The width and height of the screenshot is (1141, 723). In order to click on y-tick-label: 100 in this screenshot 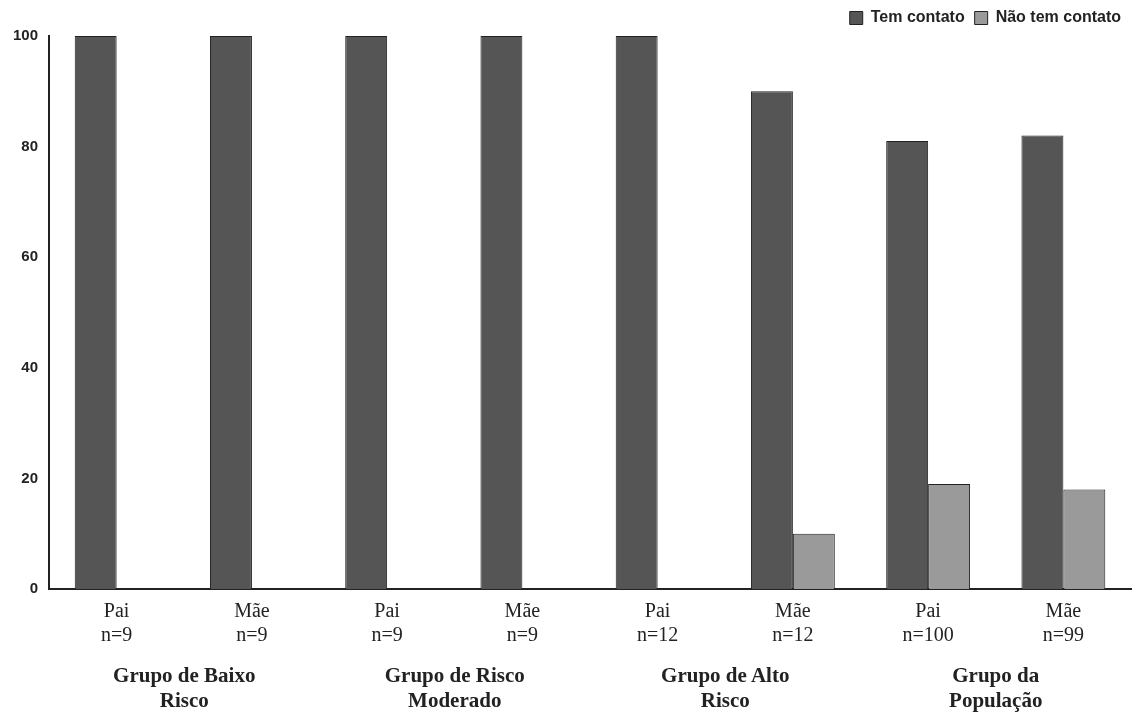, I will do `click(26, 35)`.